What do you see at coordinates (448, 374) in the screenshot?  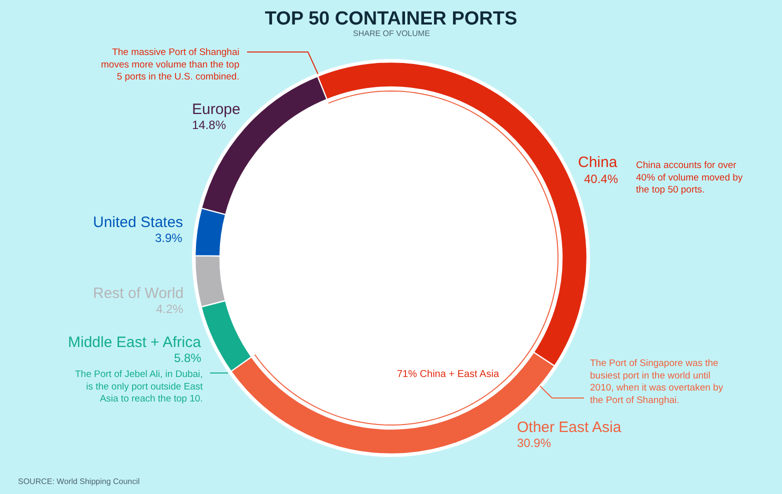 I see `text: 71% China + East Asia` at bounding box center [448, 374].